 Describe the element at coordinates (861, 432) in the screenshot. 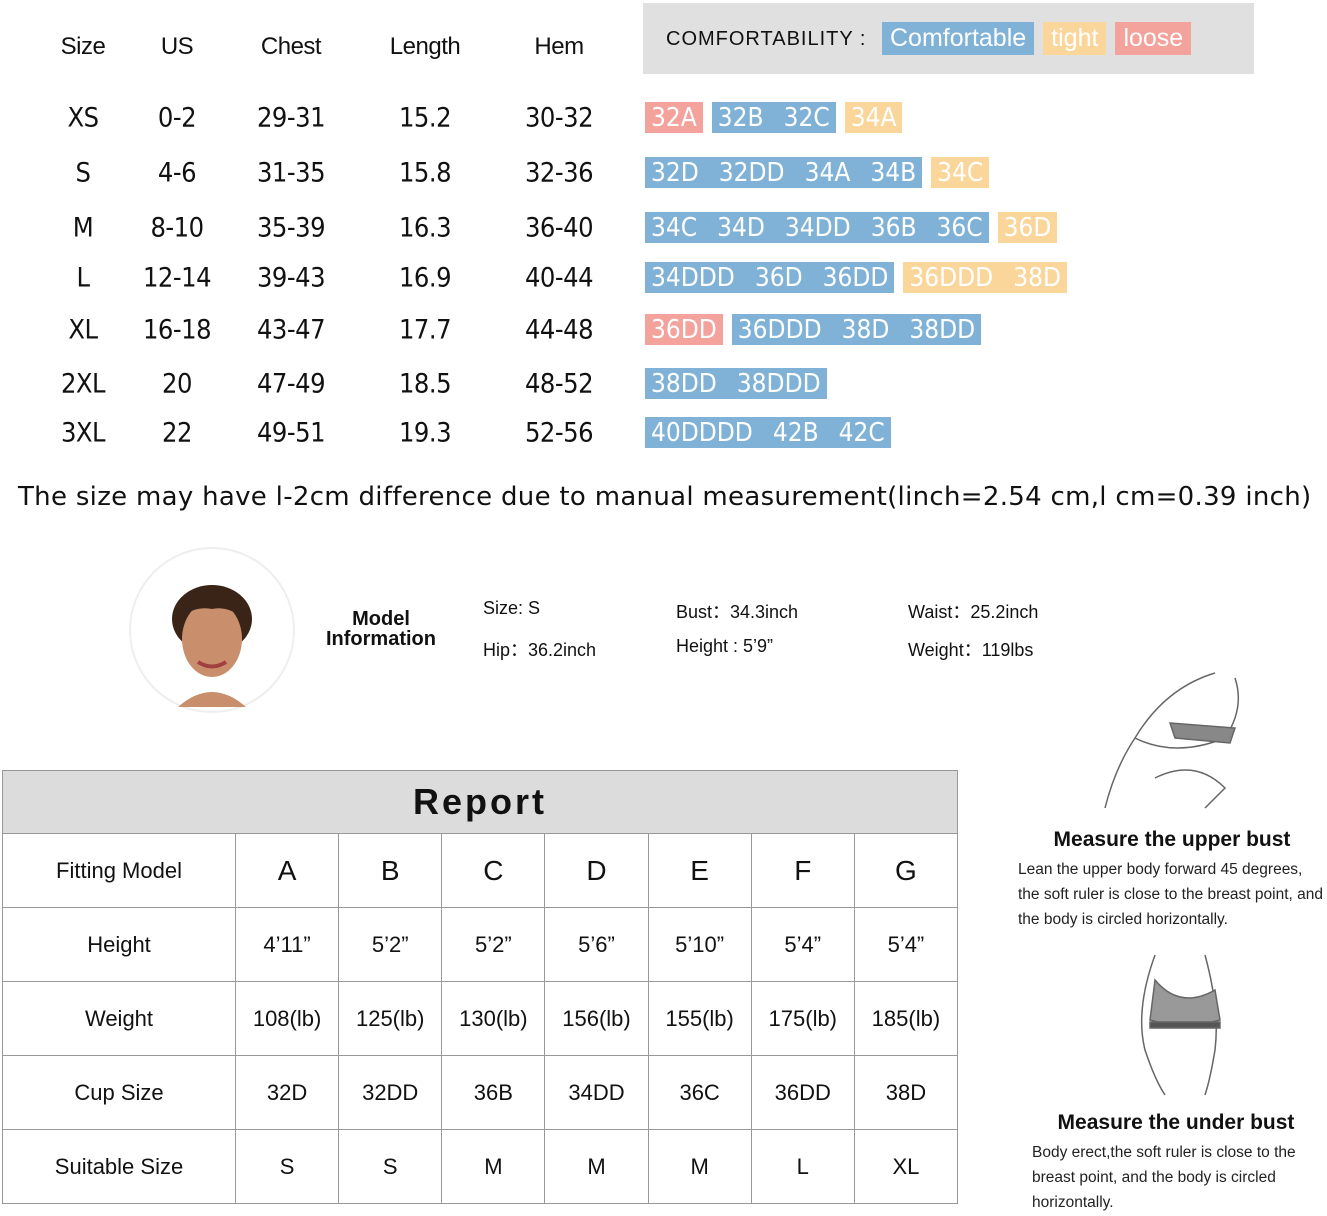

I see `cup-label: 42C` at that location.